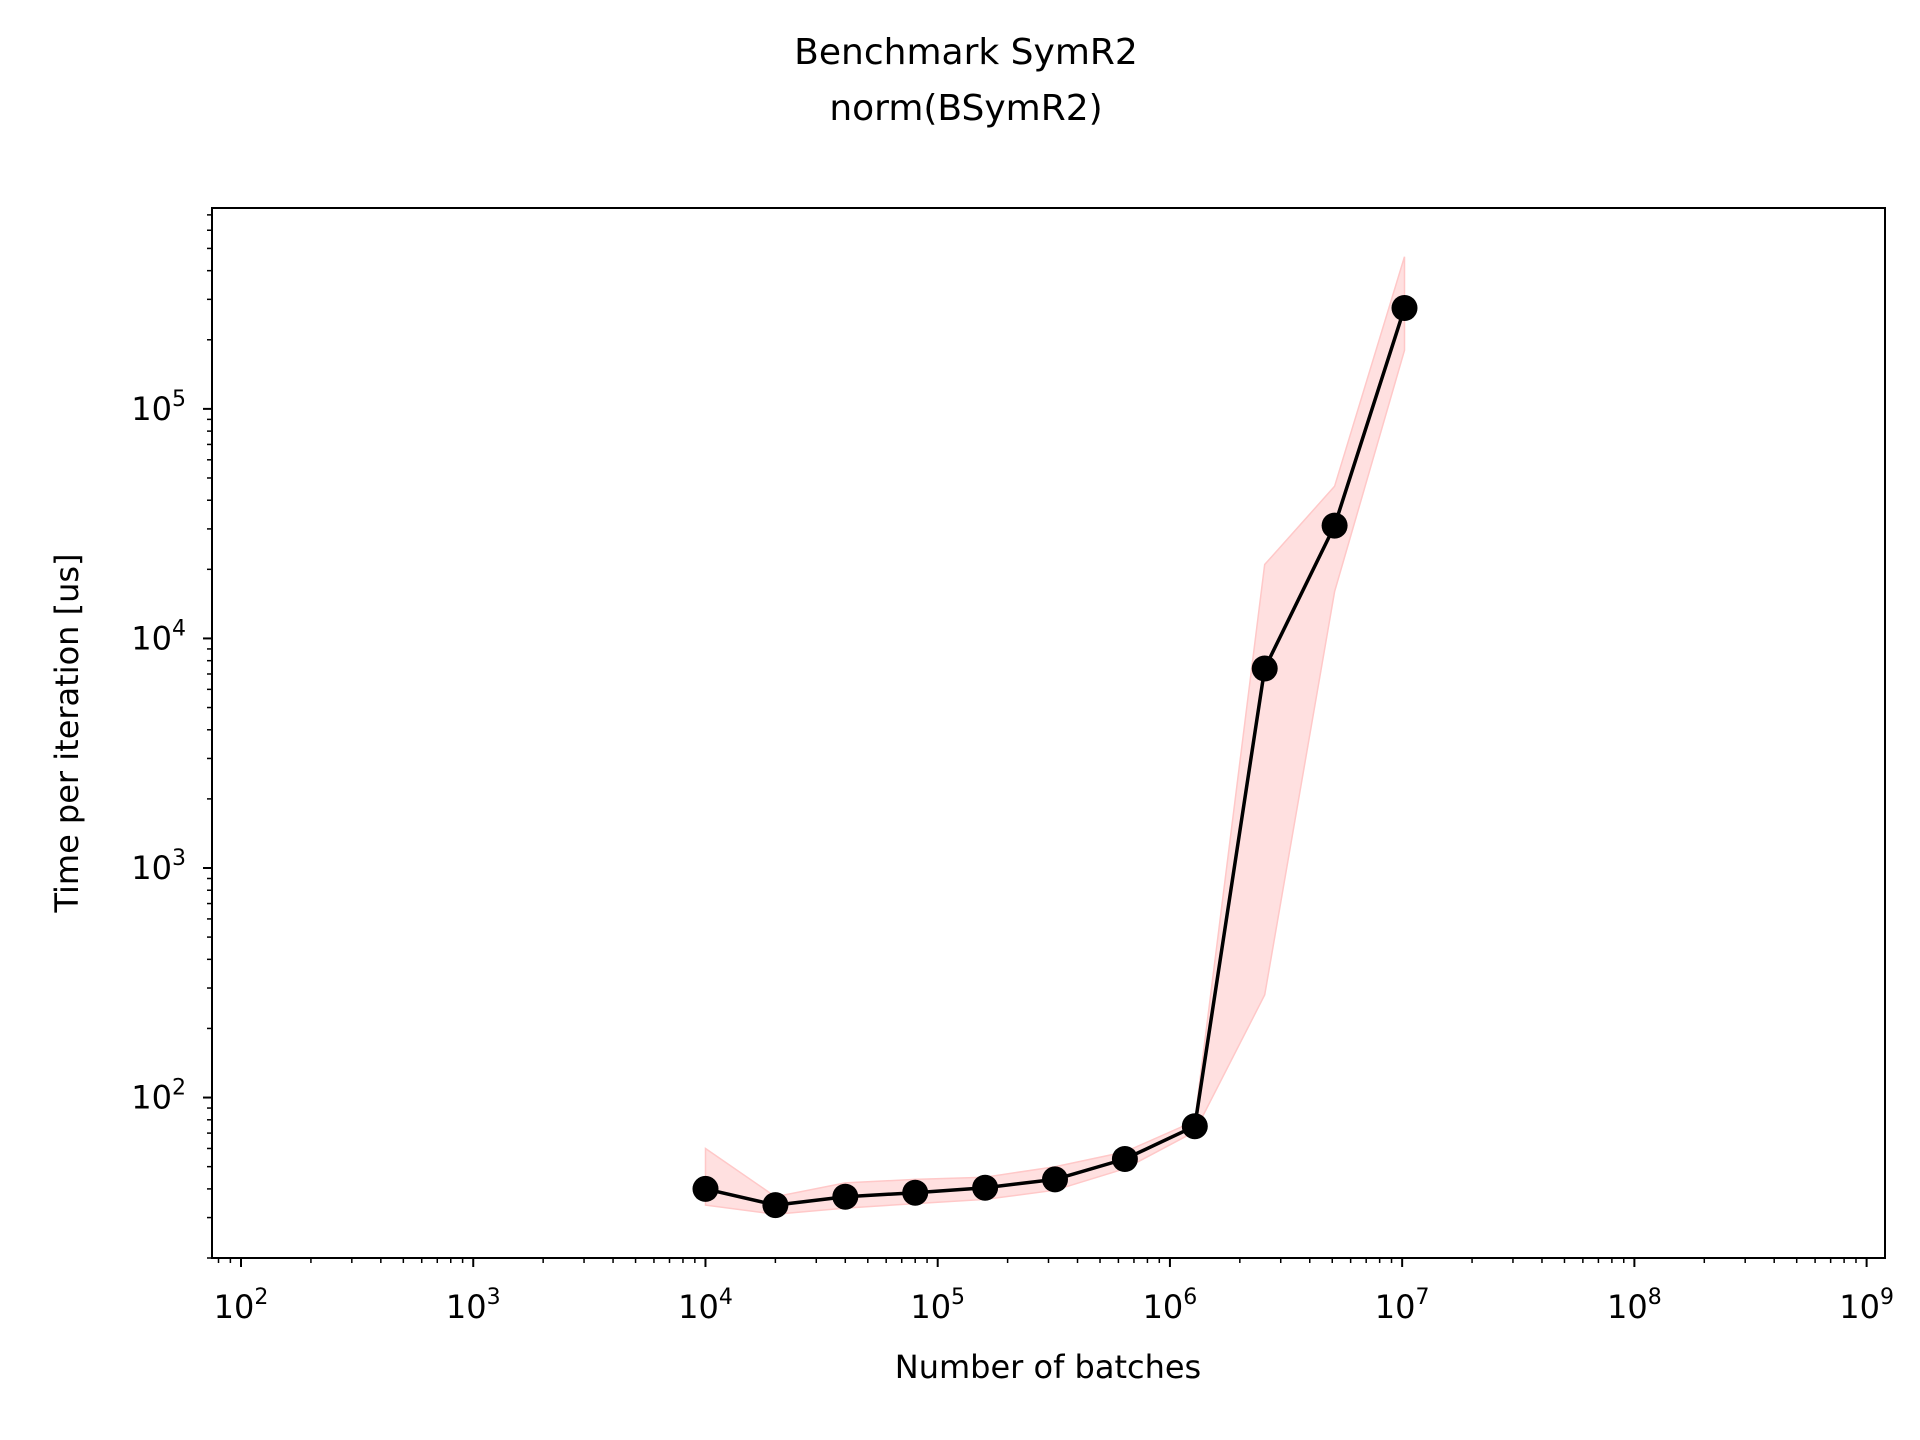 Image resolution: width=1920 pixels, height=1440 pixels. What do you see at coordinates (473, 1305) in the screenshot?
I see `x-tick-label: 103` at bounding box center [473, 1305].